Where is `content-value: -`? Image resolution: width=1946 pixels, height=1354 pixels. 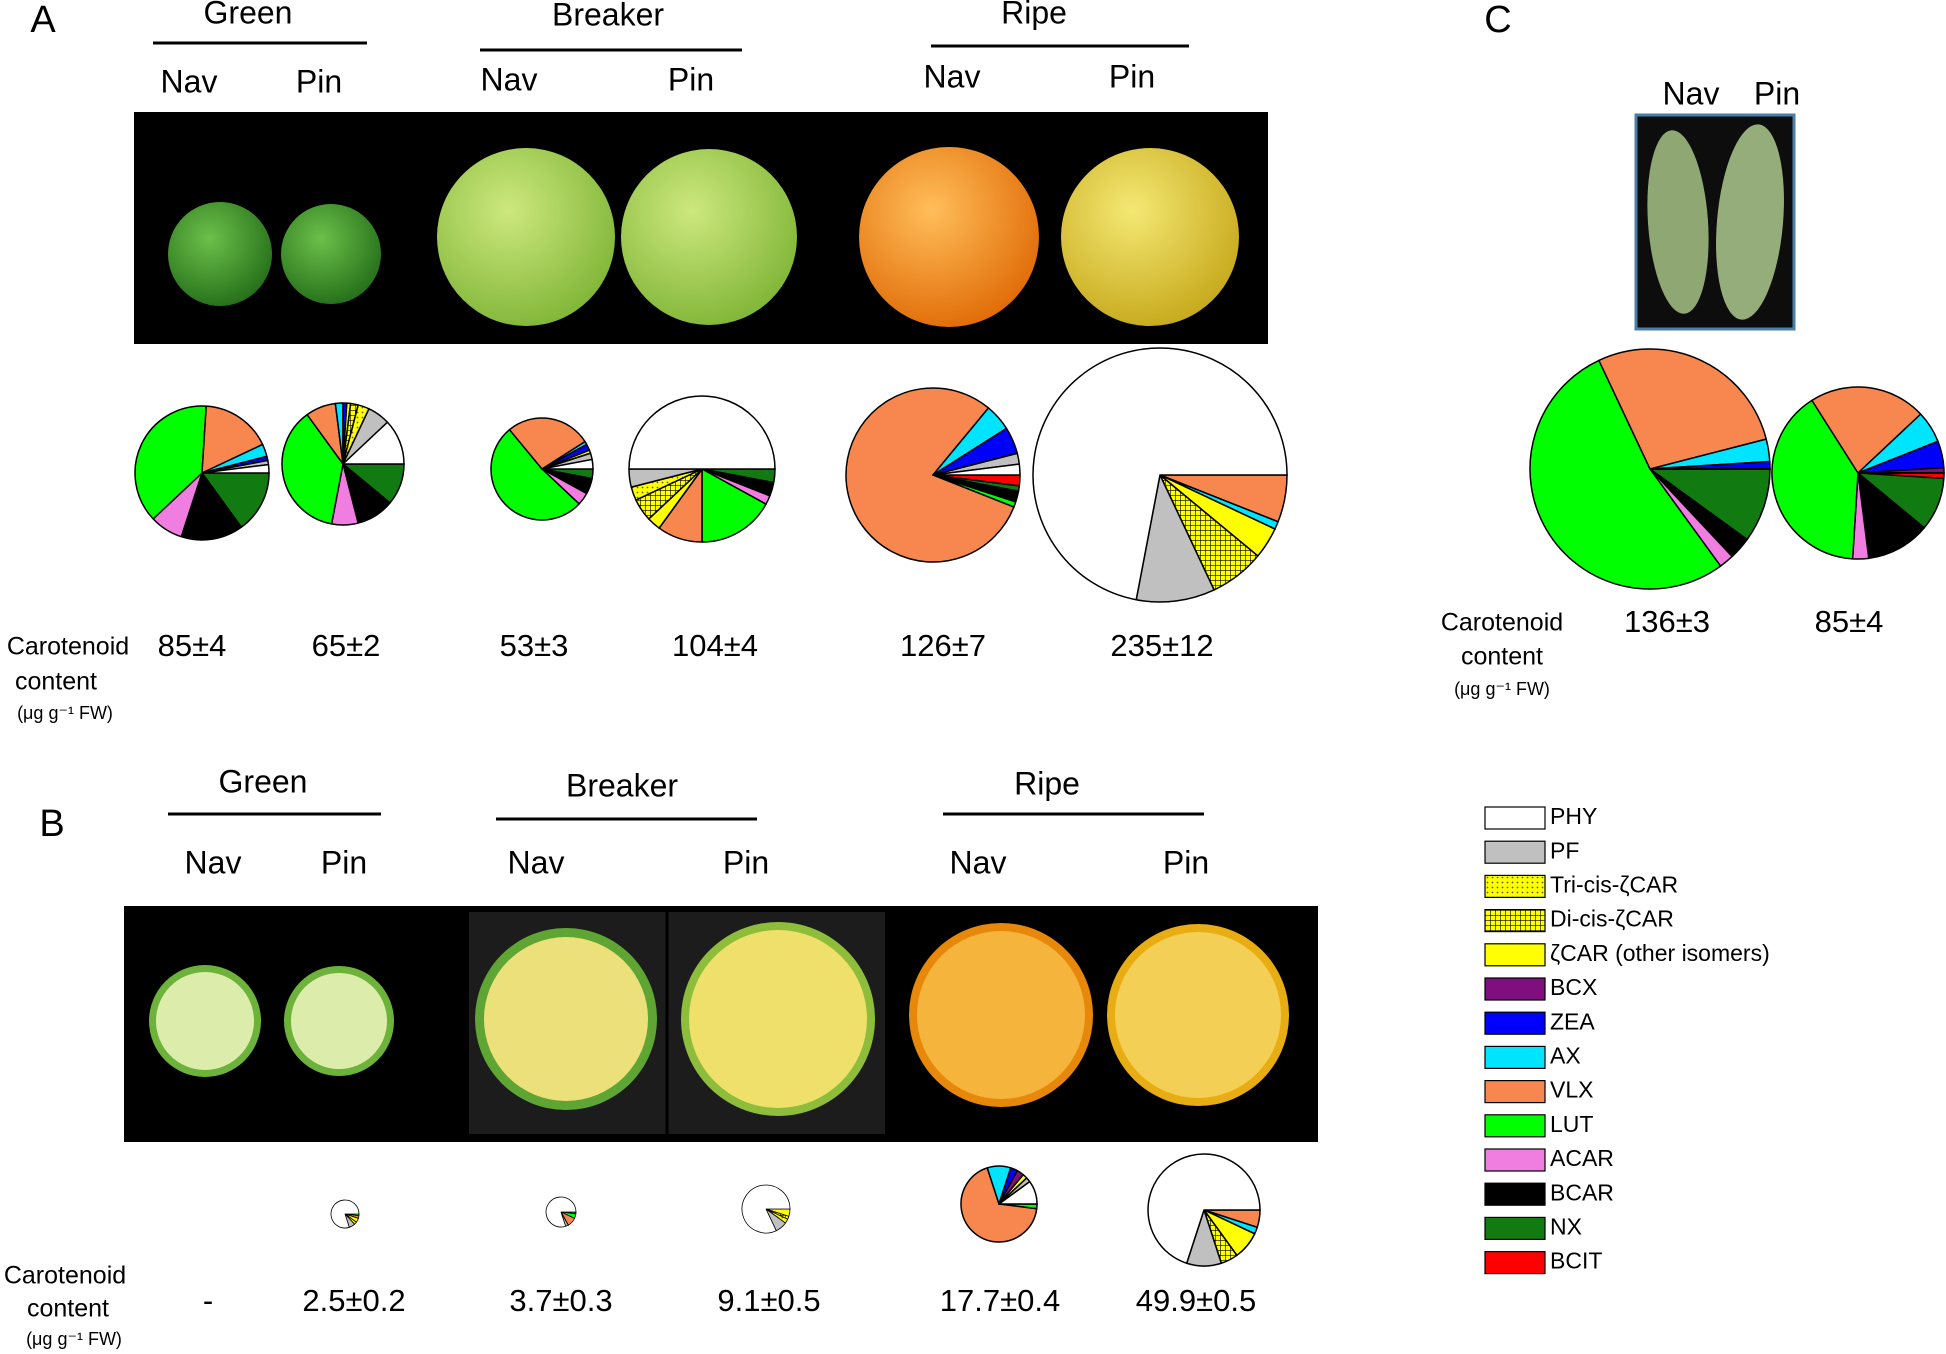
content-value: - is located at coordinates (208, 1300).